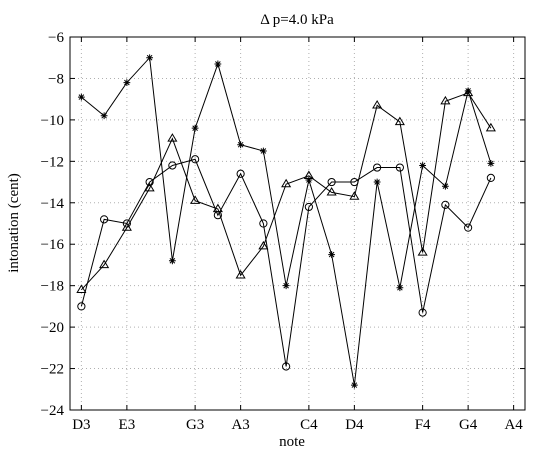 The width and height of the screenshot is (545, 451). I want to click on x-tick-label: D4, so click(354, 425).